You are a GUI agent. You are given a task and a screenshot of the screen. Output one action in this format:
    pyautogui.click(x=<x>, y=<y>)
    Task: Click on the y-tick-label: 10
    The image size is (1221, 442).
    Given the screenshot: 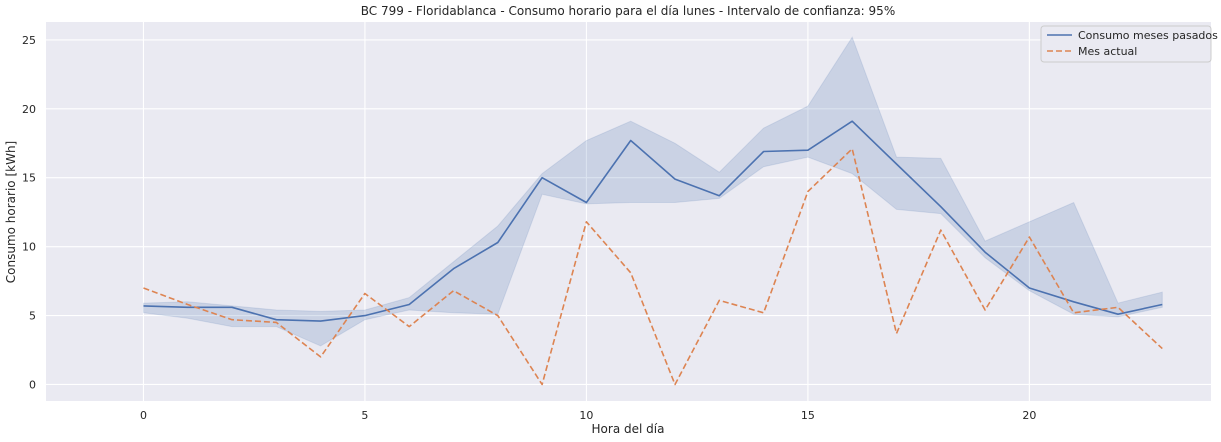 What is the action you would take?
    pyautogui.click(x=29, y=247)
    